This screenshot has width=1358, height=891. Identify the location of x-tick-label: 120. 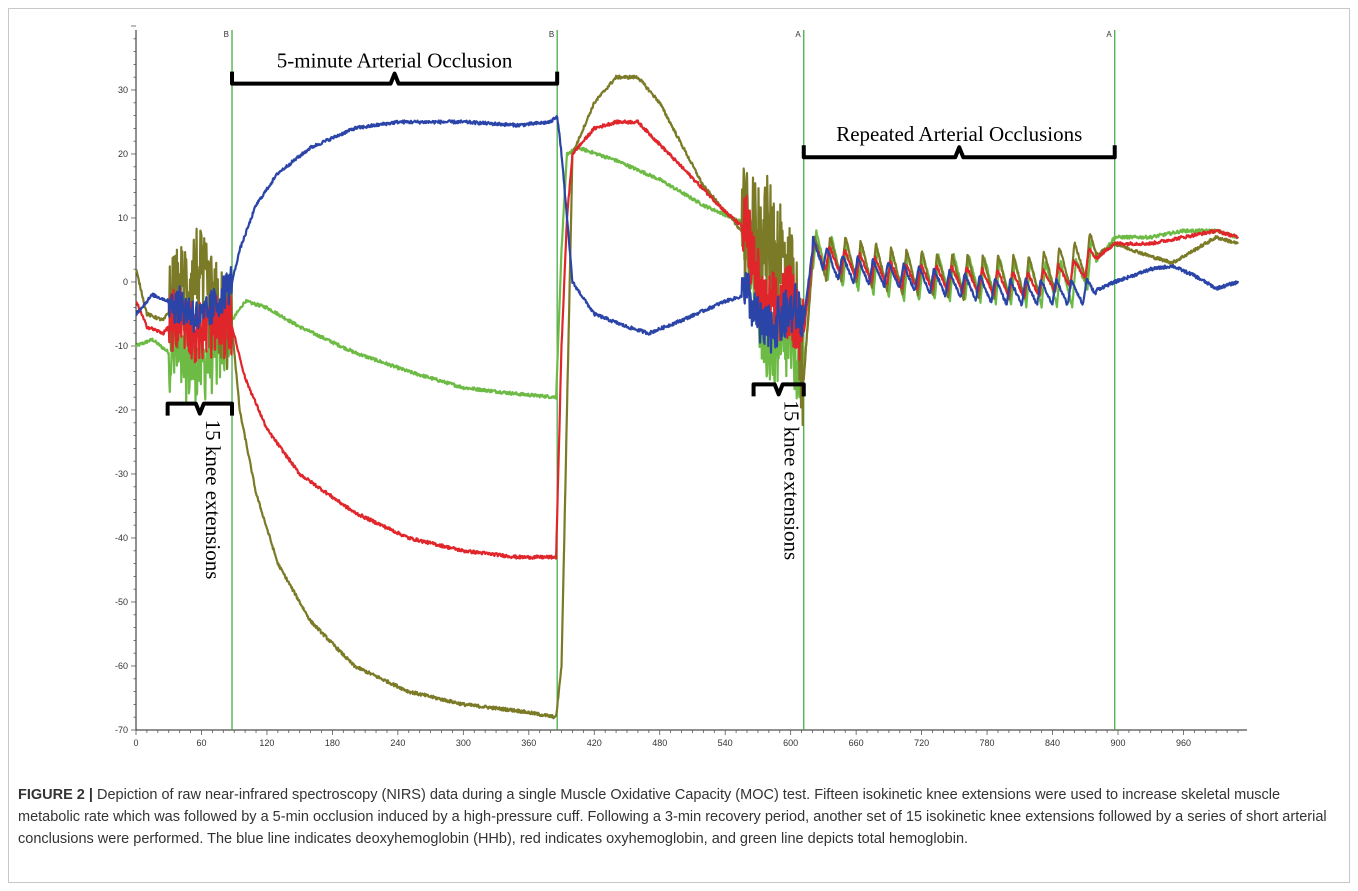
(266, 743).